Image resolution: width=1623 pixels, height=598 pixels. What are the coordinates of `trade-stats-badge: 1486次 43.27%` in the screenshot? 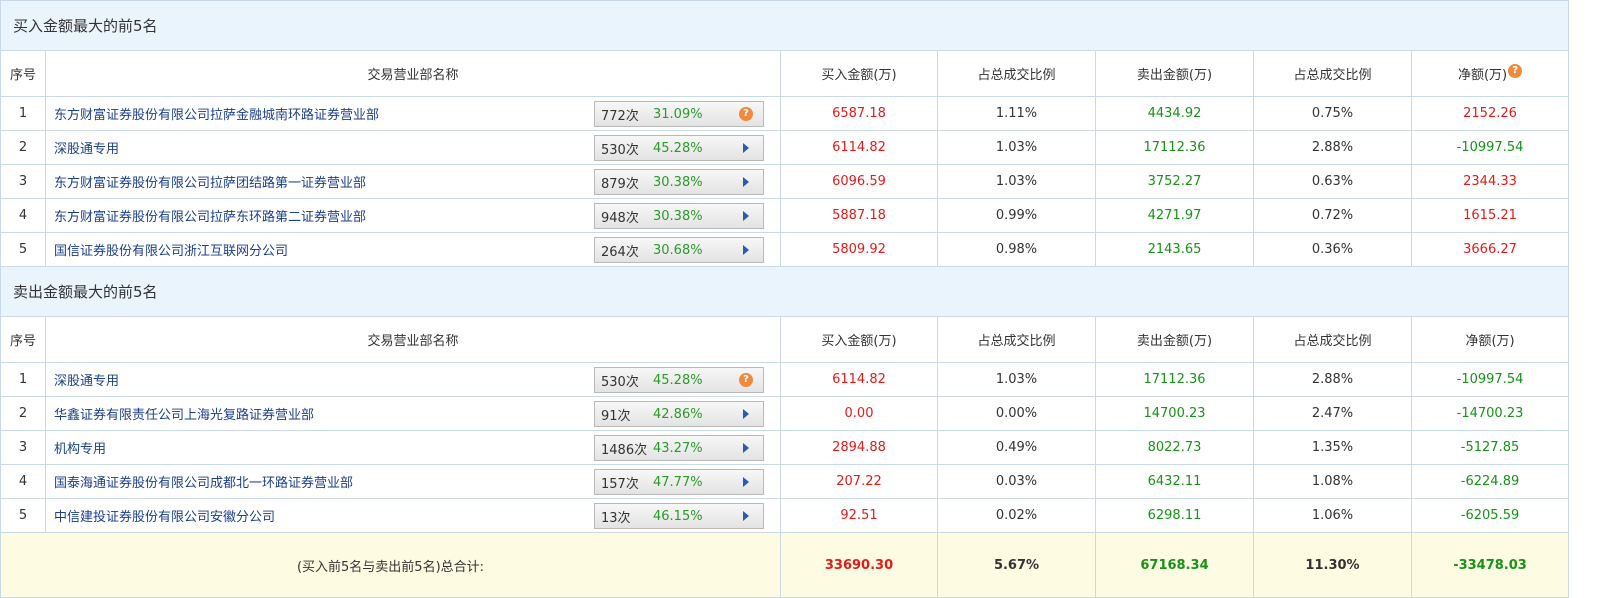 It's located at (679, 448).